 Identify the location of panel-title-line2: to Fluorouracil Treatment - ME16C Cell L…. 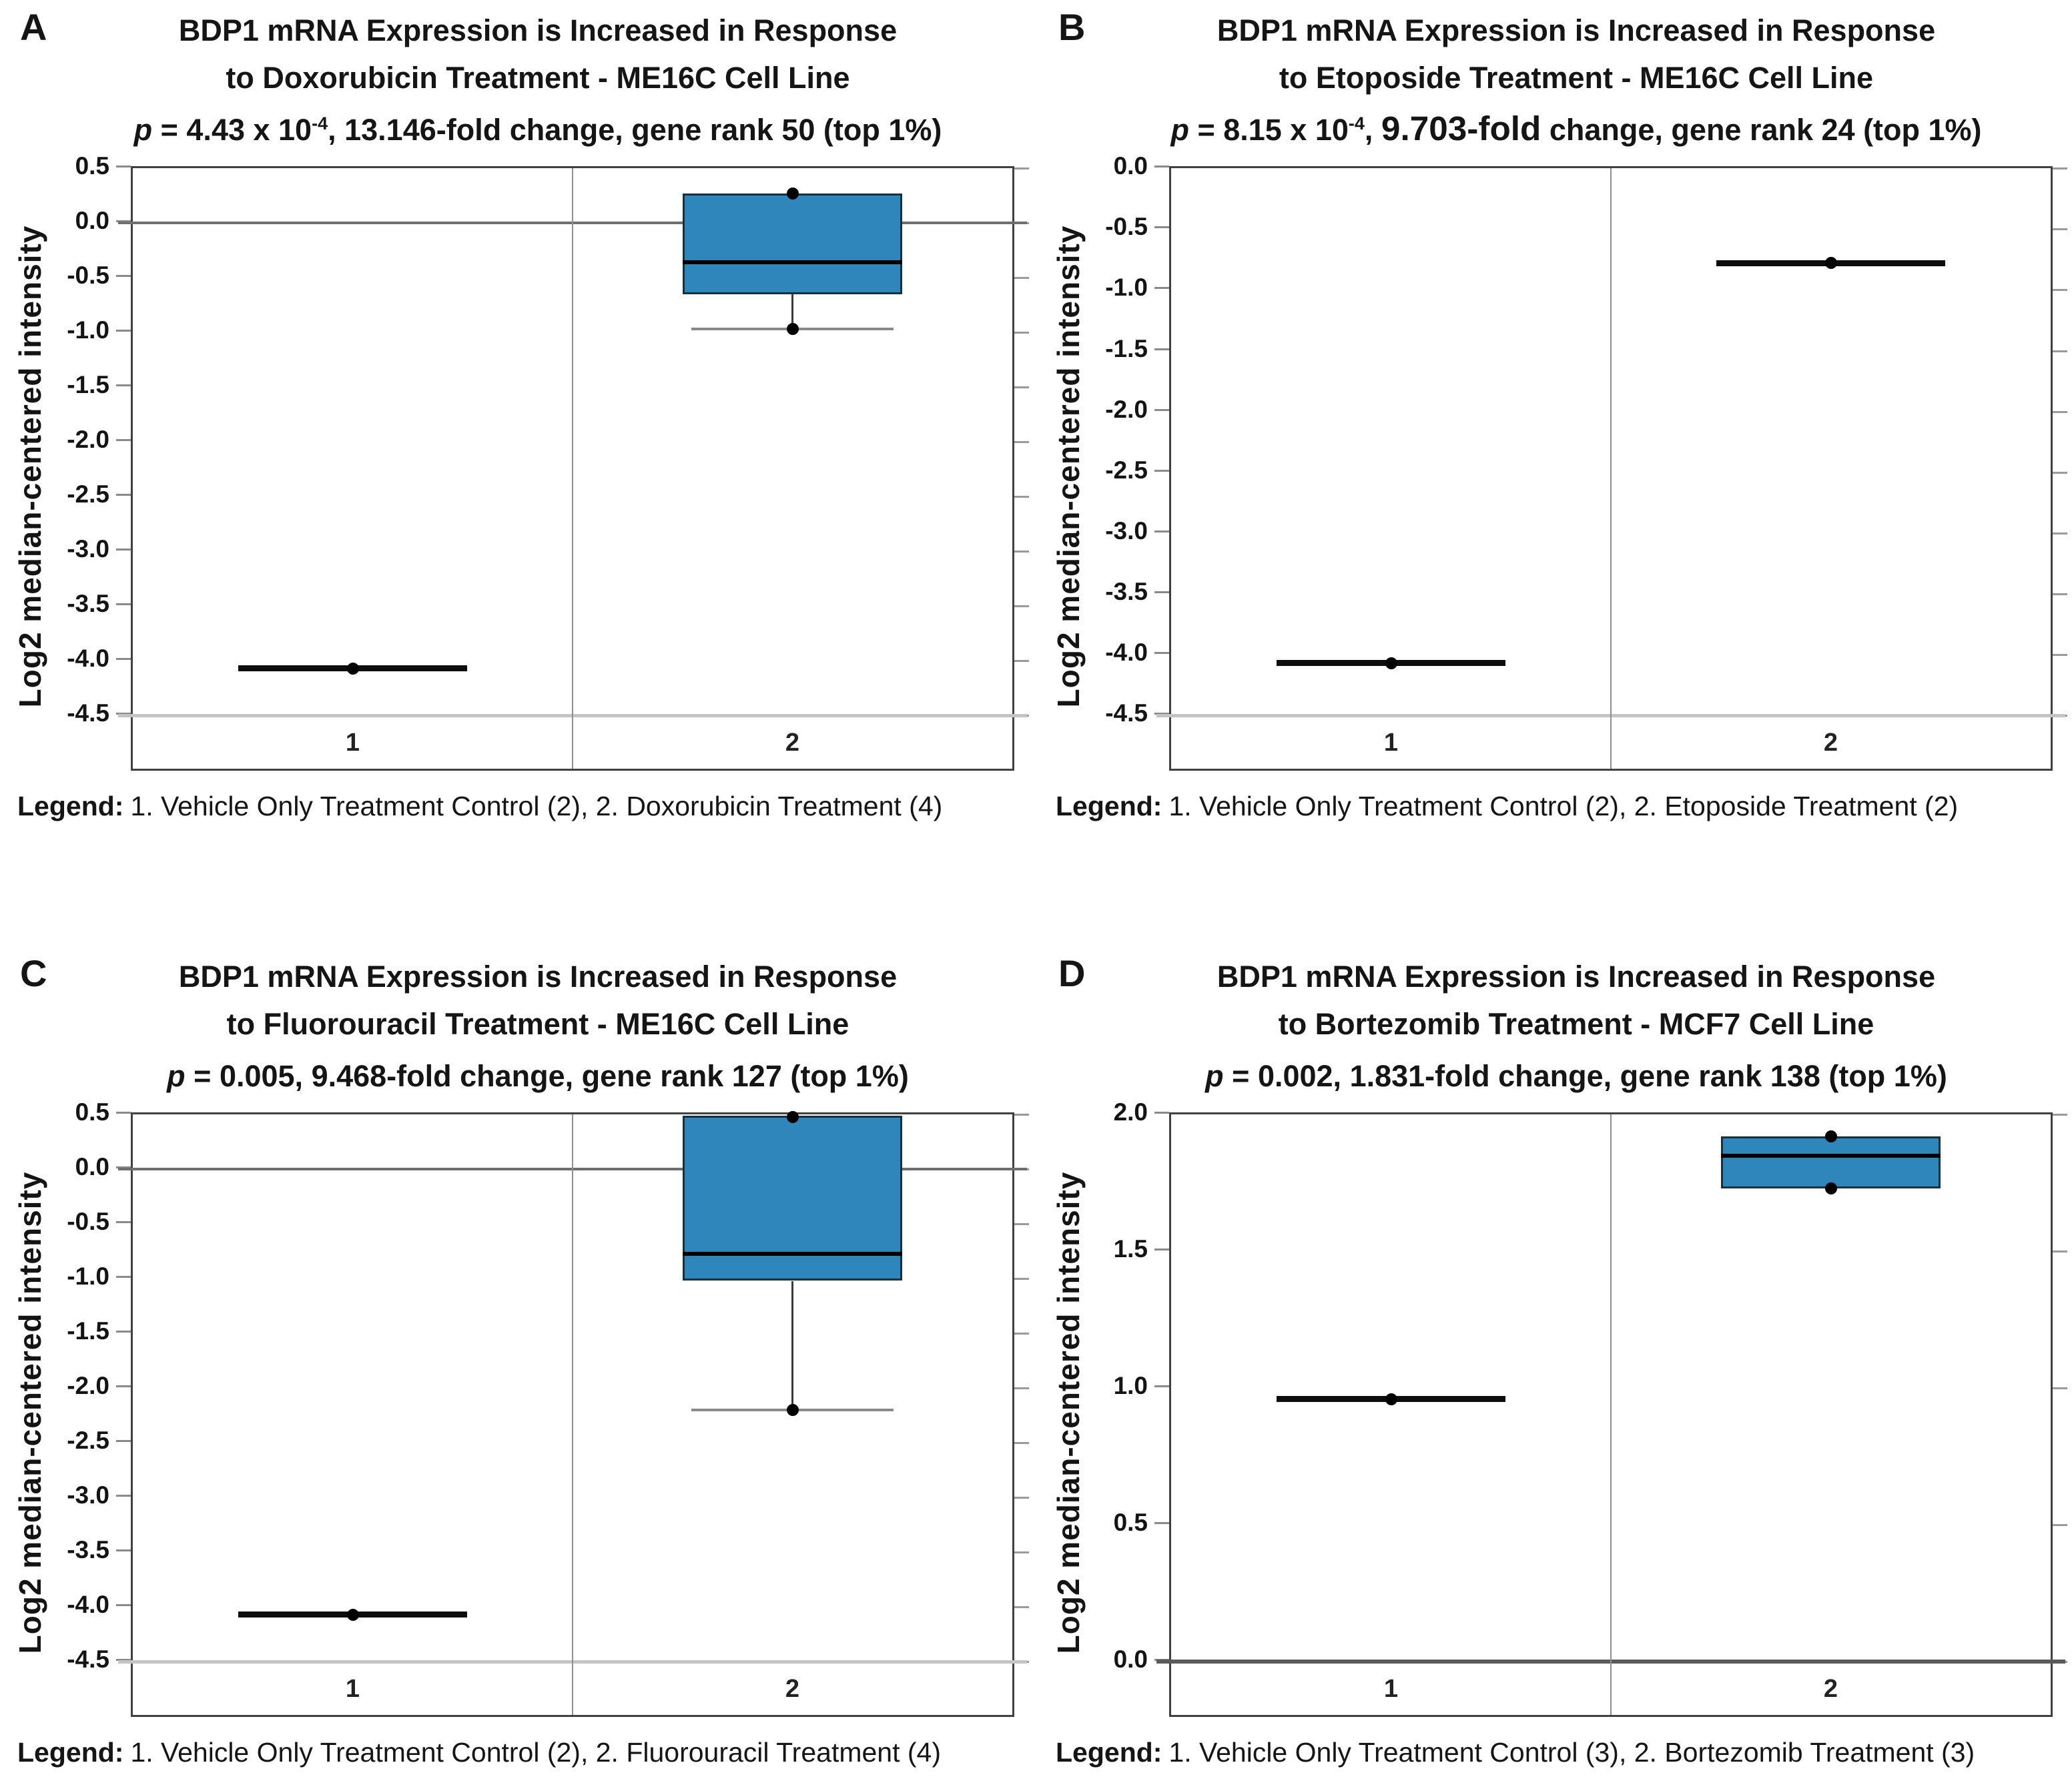
(537, 1024).